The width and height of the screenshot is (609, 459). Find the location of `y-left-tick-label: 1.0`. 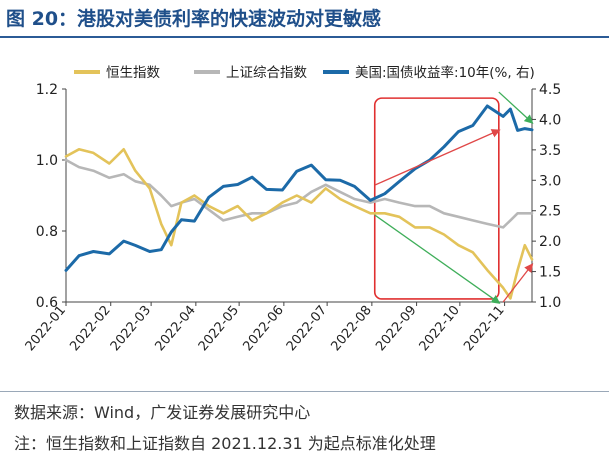

y-left-tick-label: 1.0 is located at coordinates (47, 161).